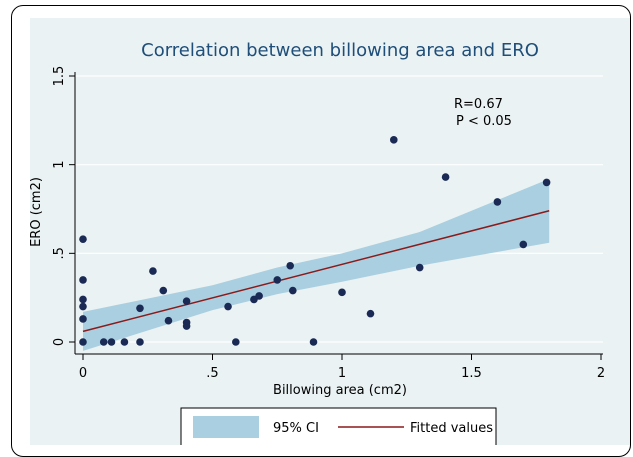 Image resolution: width=633 pixels, height=457 pixels. I want to click on x-tick-label-2: 1, so click(342, 373).